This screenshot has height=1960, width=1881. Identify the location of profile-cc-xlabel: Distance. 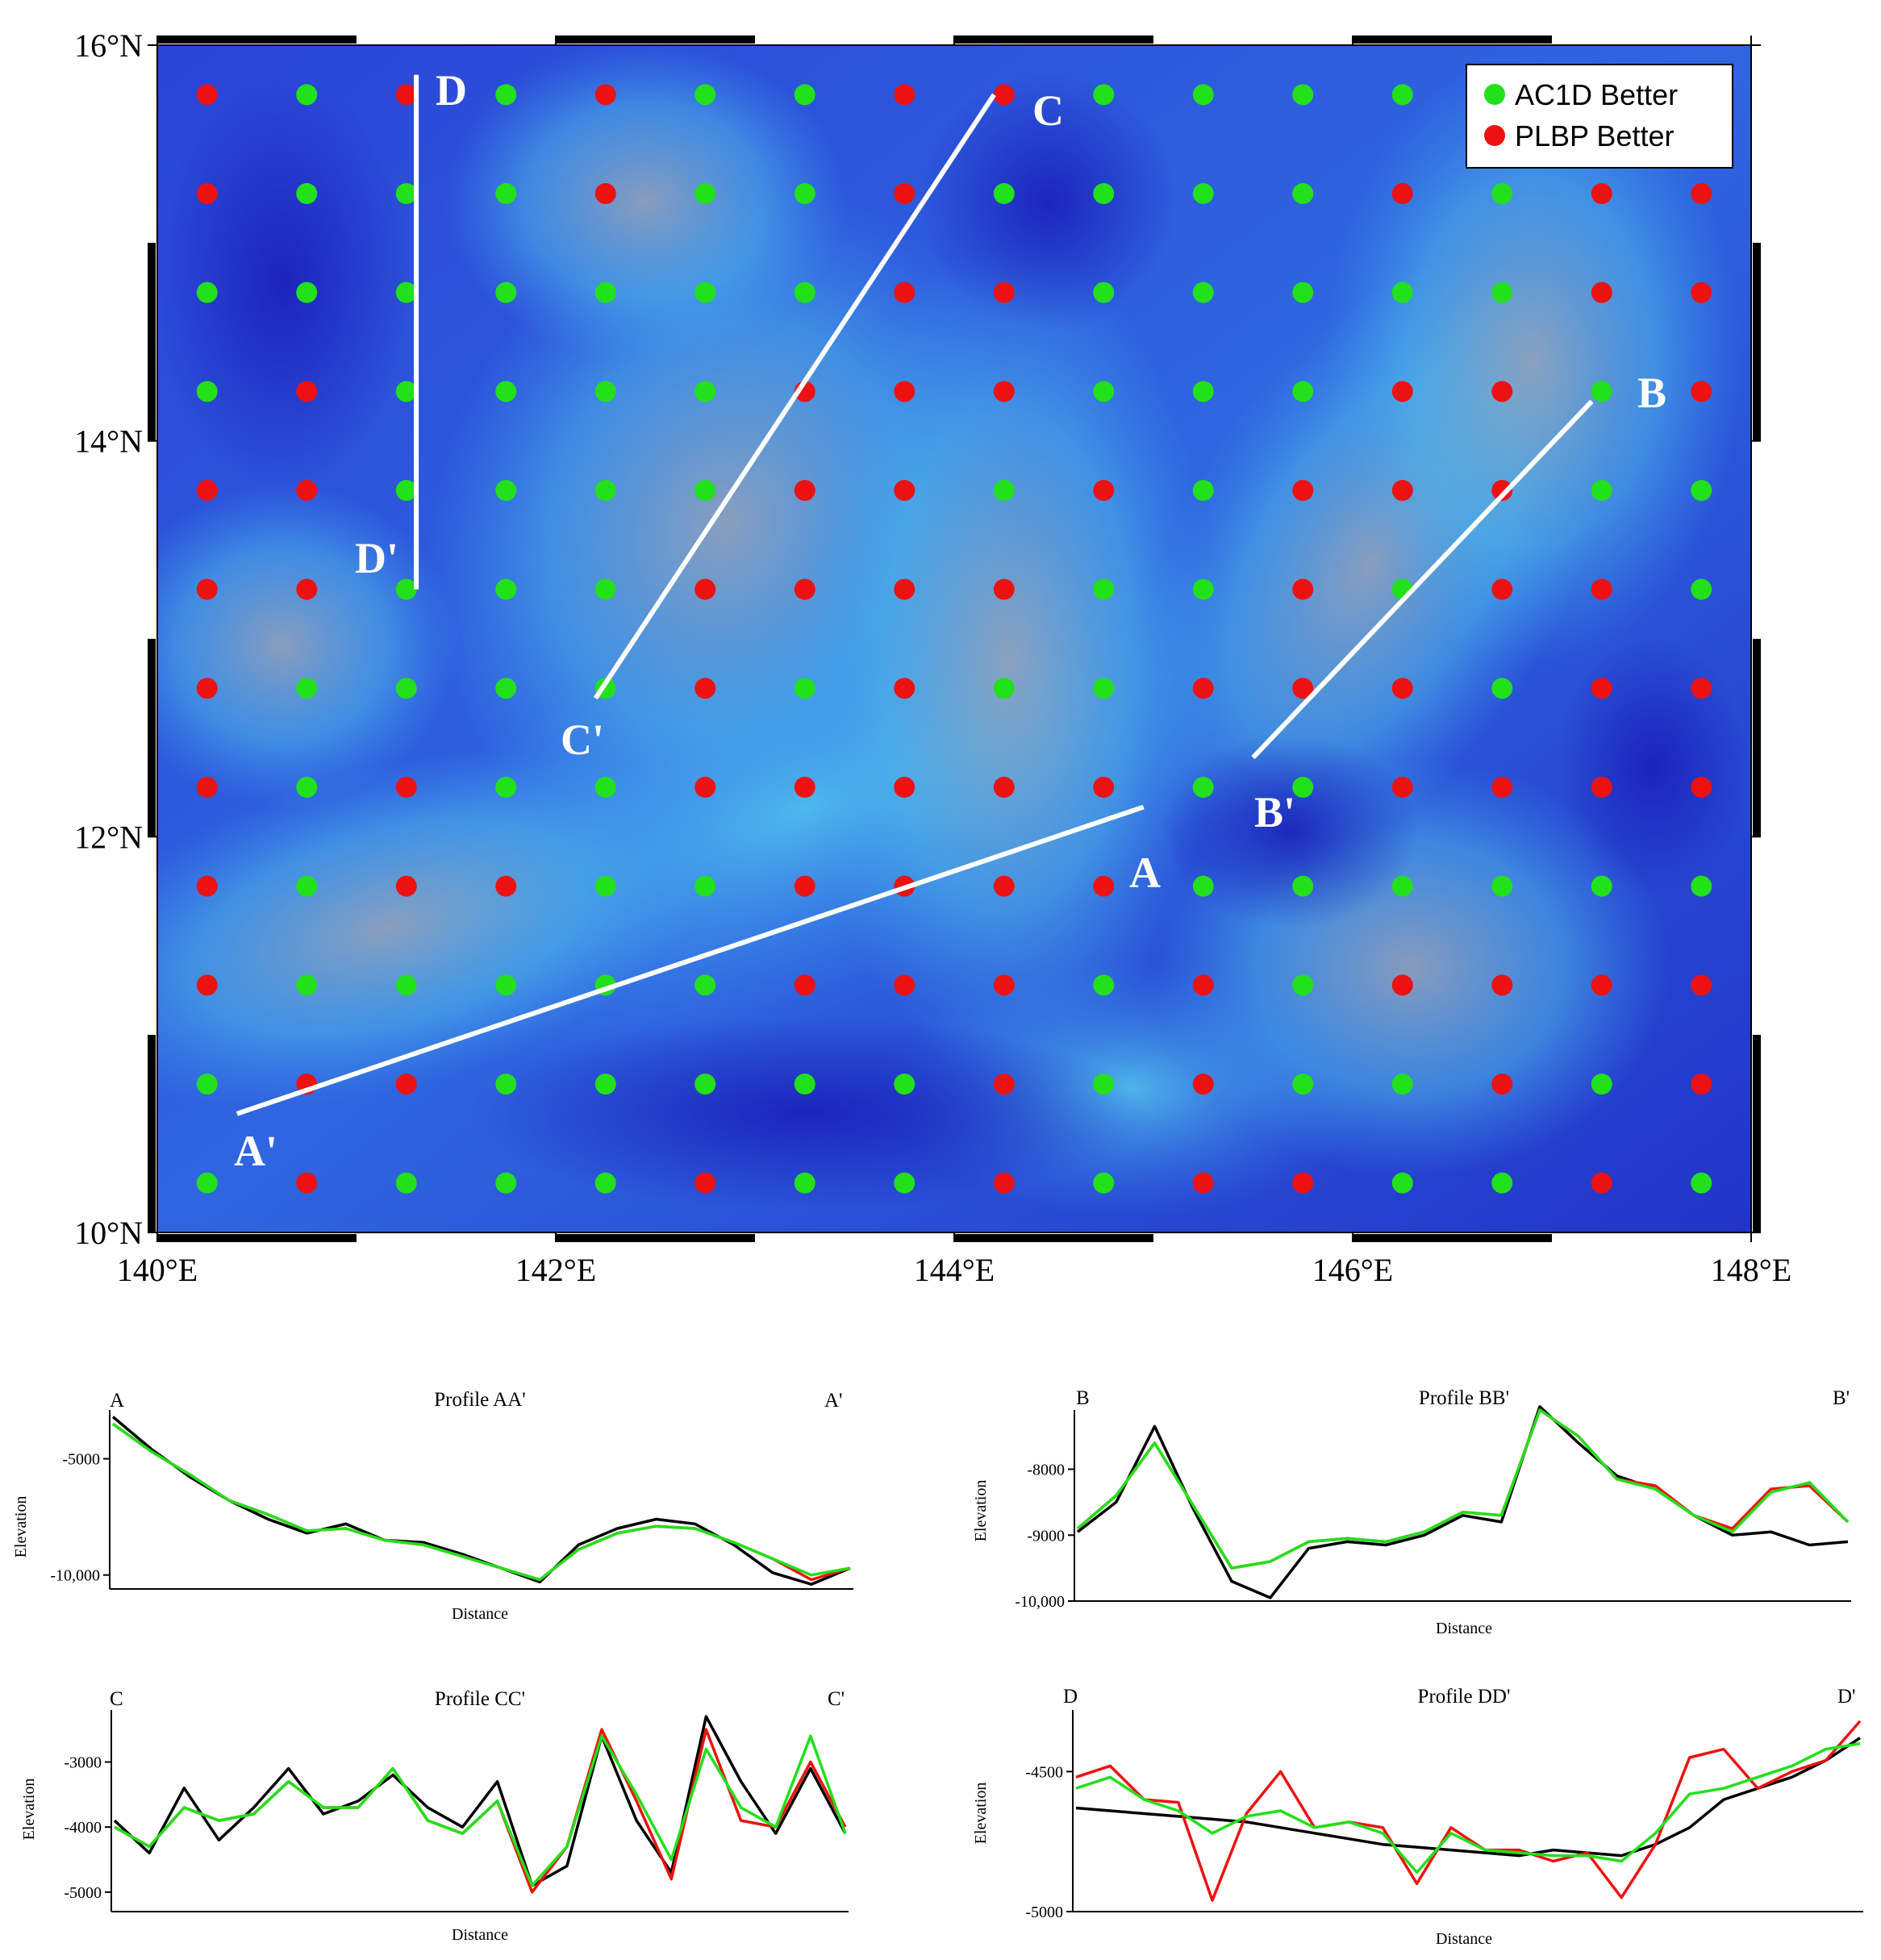
(480, 1935).